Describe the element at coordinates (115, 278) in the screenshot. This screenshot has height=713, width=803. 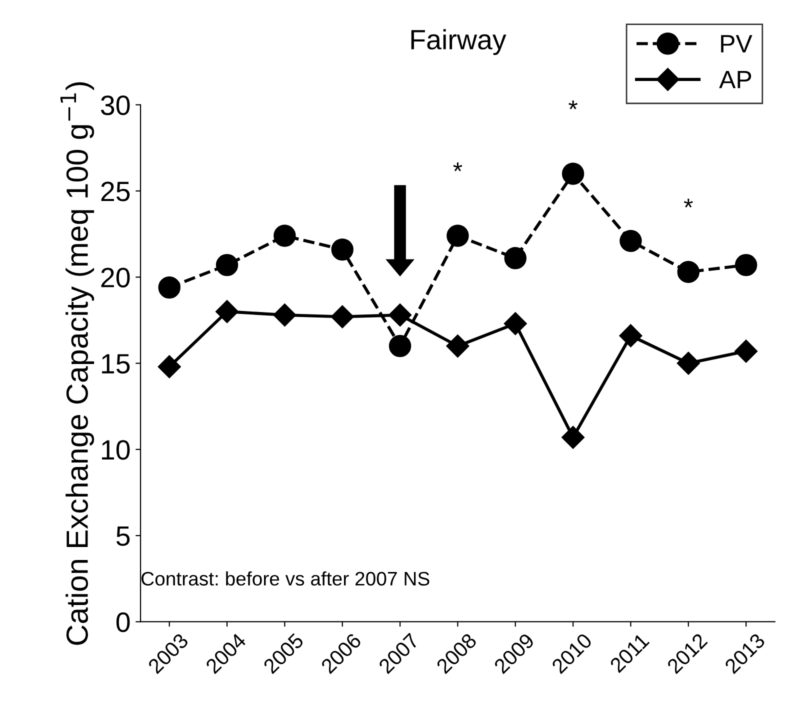
I see `y-tick-label: 20` at that location.